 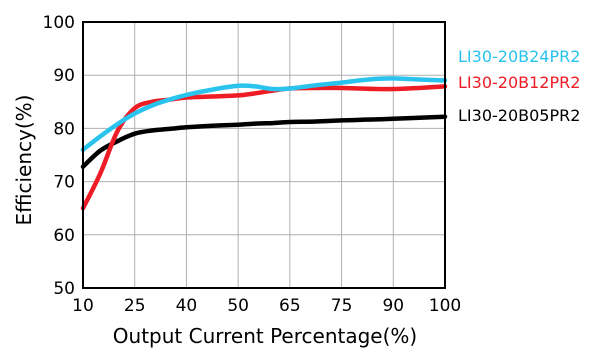 I want to click on legend: LI30-20B24PR2 LI30-20B12PR2 LI30-20B05PR2, so click(x=519, y=86).